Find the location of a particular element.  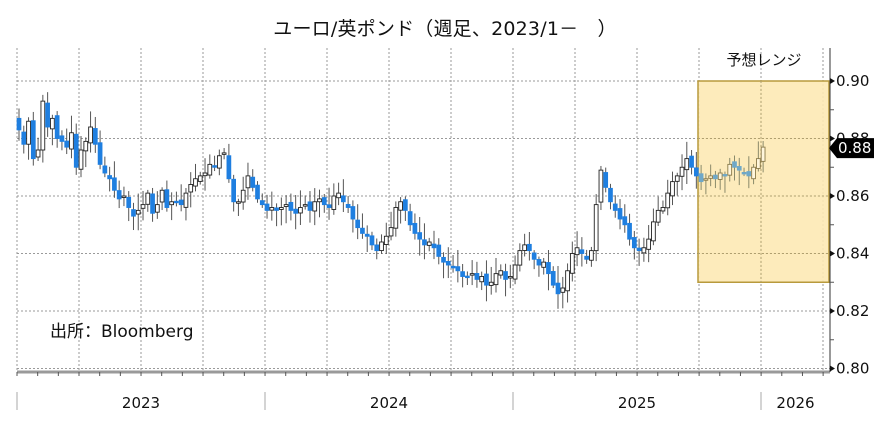

x-year-label: 2024 is located at coordinates (389, 403).